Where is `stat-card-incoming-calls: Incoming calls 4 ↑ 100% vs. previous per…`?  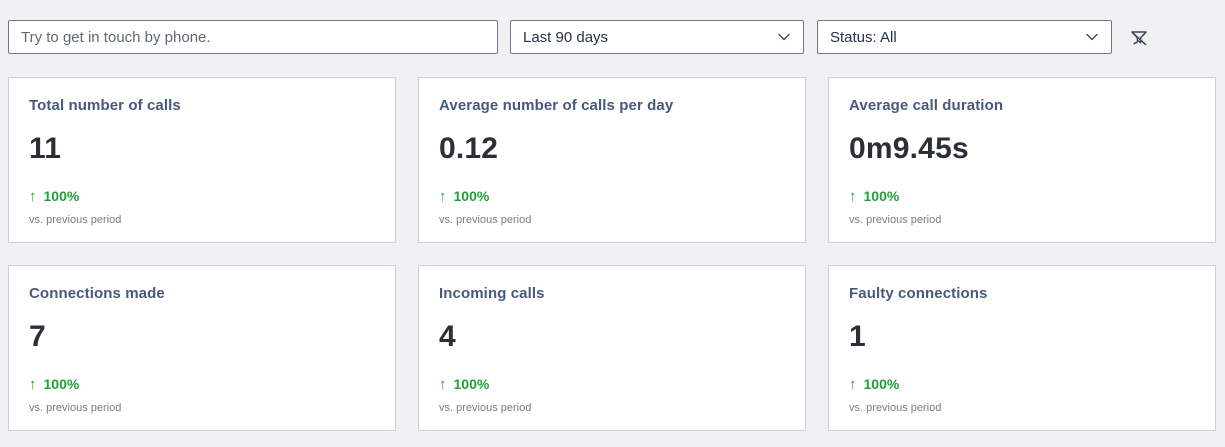
stat-card-incoming-calls: Incoming calls 4 ↑ 100% vs. previous per… is located at coordinates (612, 348).